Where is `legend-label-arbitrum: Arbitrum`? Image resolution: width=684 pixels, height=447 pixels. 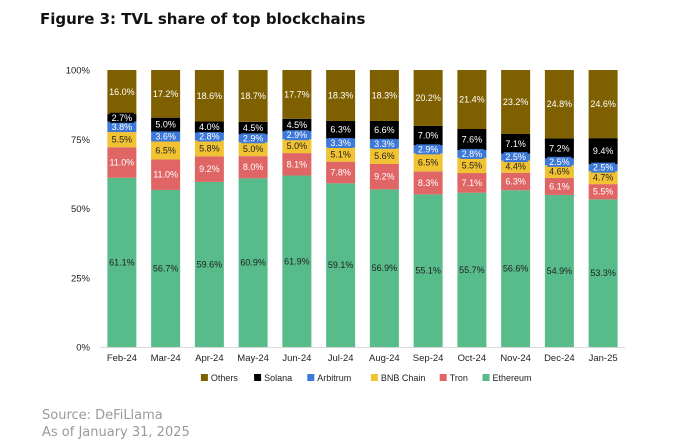
legend-label-arbitrum: Arbitrum is located at coordinates (334, 378).